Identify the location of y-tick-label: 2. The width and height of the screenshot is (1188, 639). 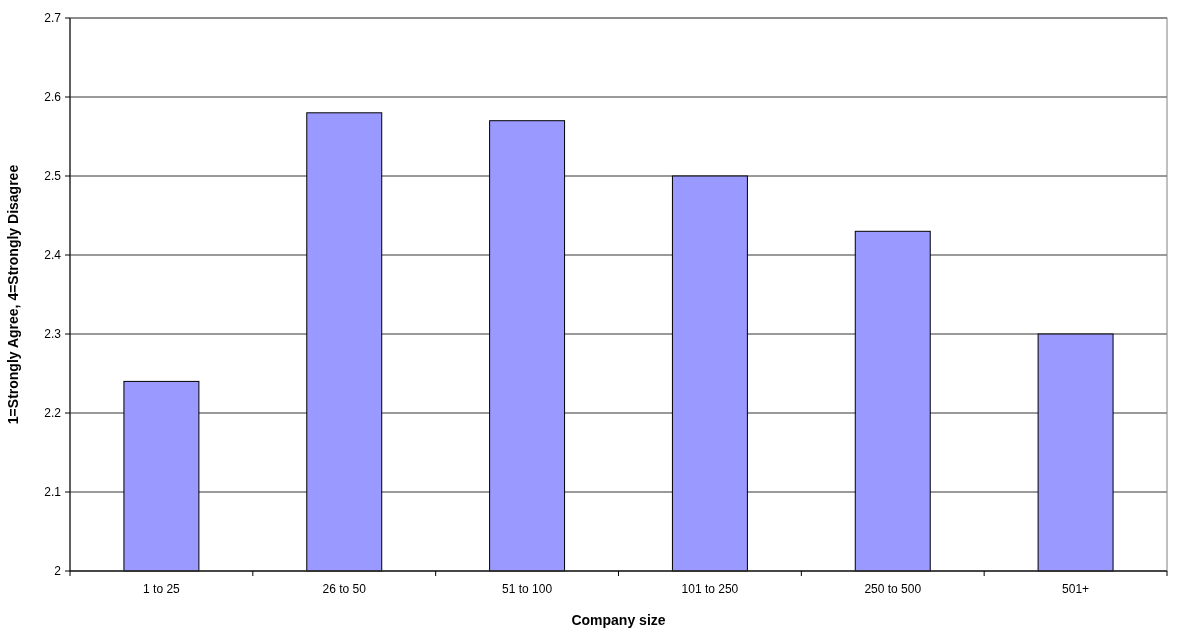
(58, 571).